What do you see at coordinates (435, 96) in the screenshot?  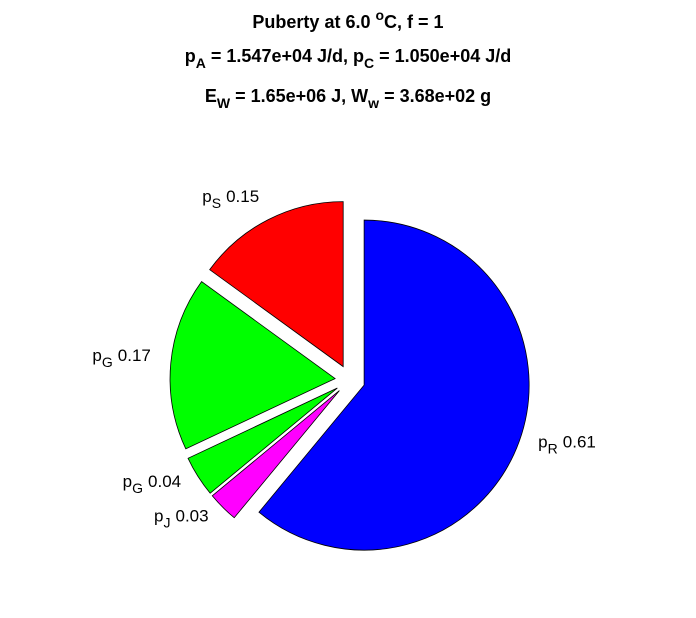 I see `title-text: = 3.68e+02 g` at bounding box center [435, 96].